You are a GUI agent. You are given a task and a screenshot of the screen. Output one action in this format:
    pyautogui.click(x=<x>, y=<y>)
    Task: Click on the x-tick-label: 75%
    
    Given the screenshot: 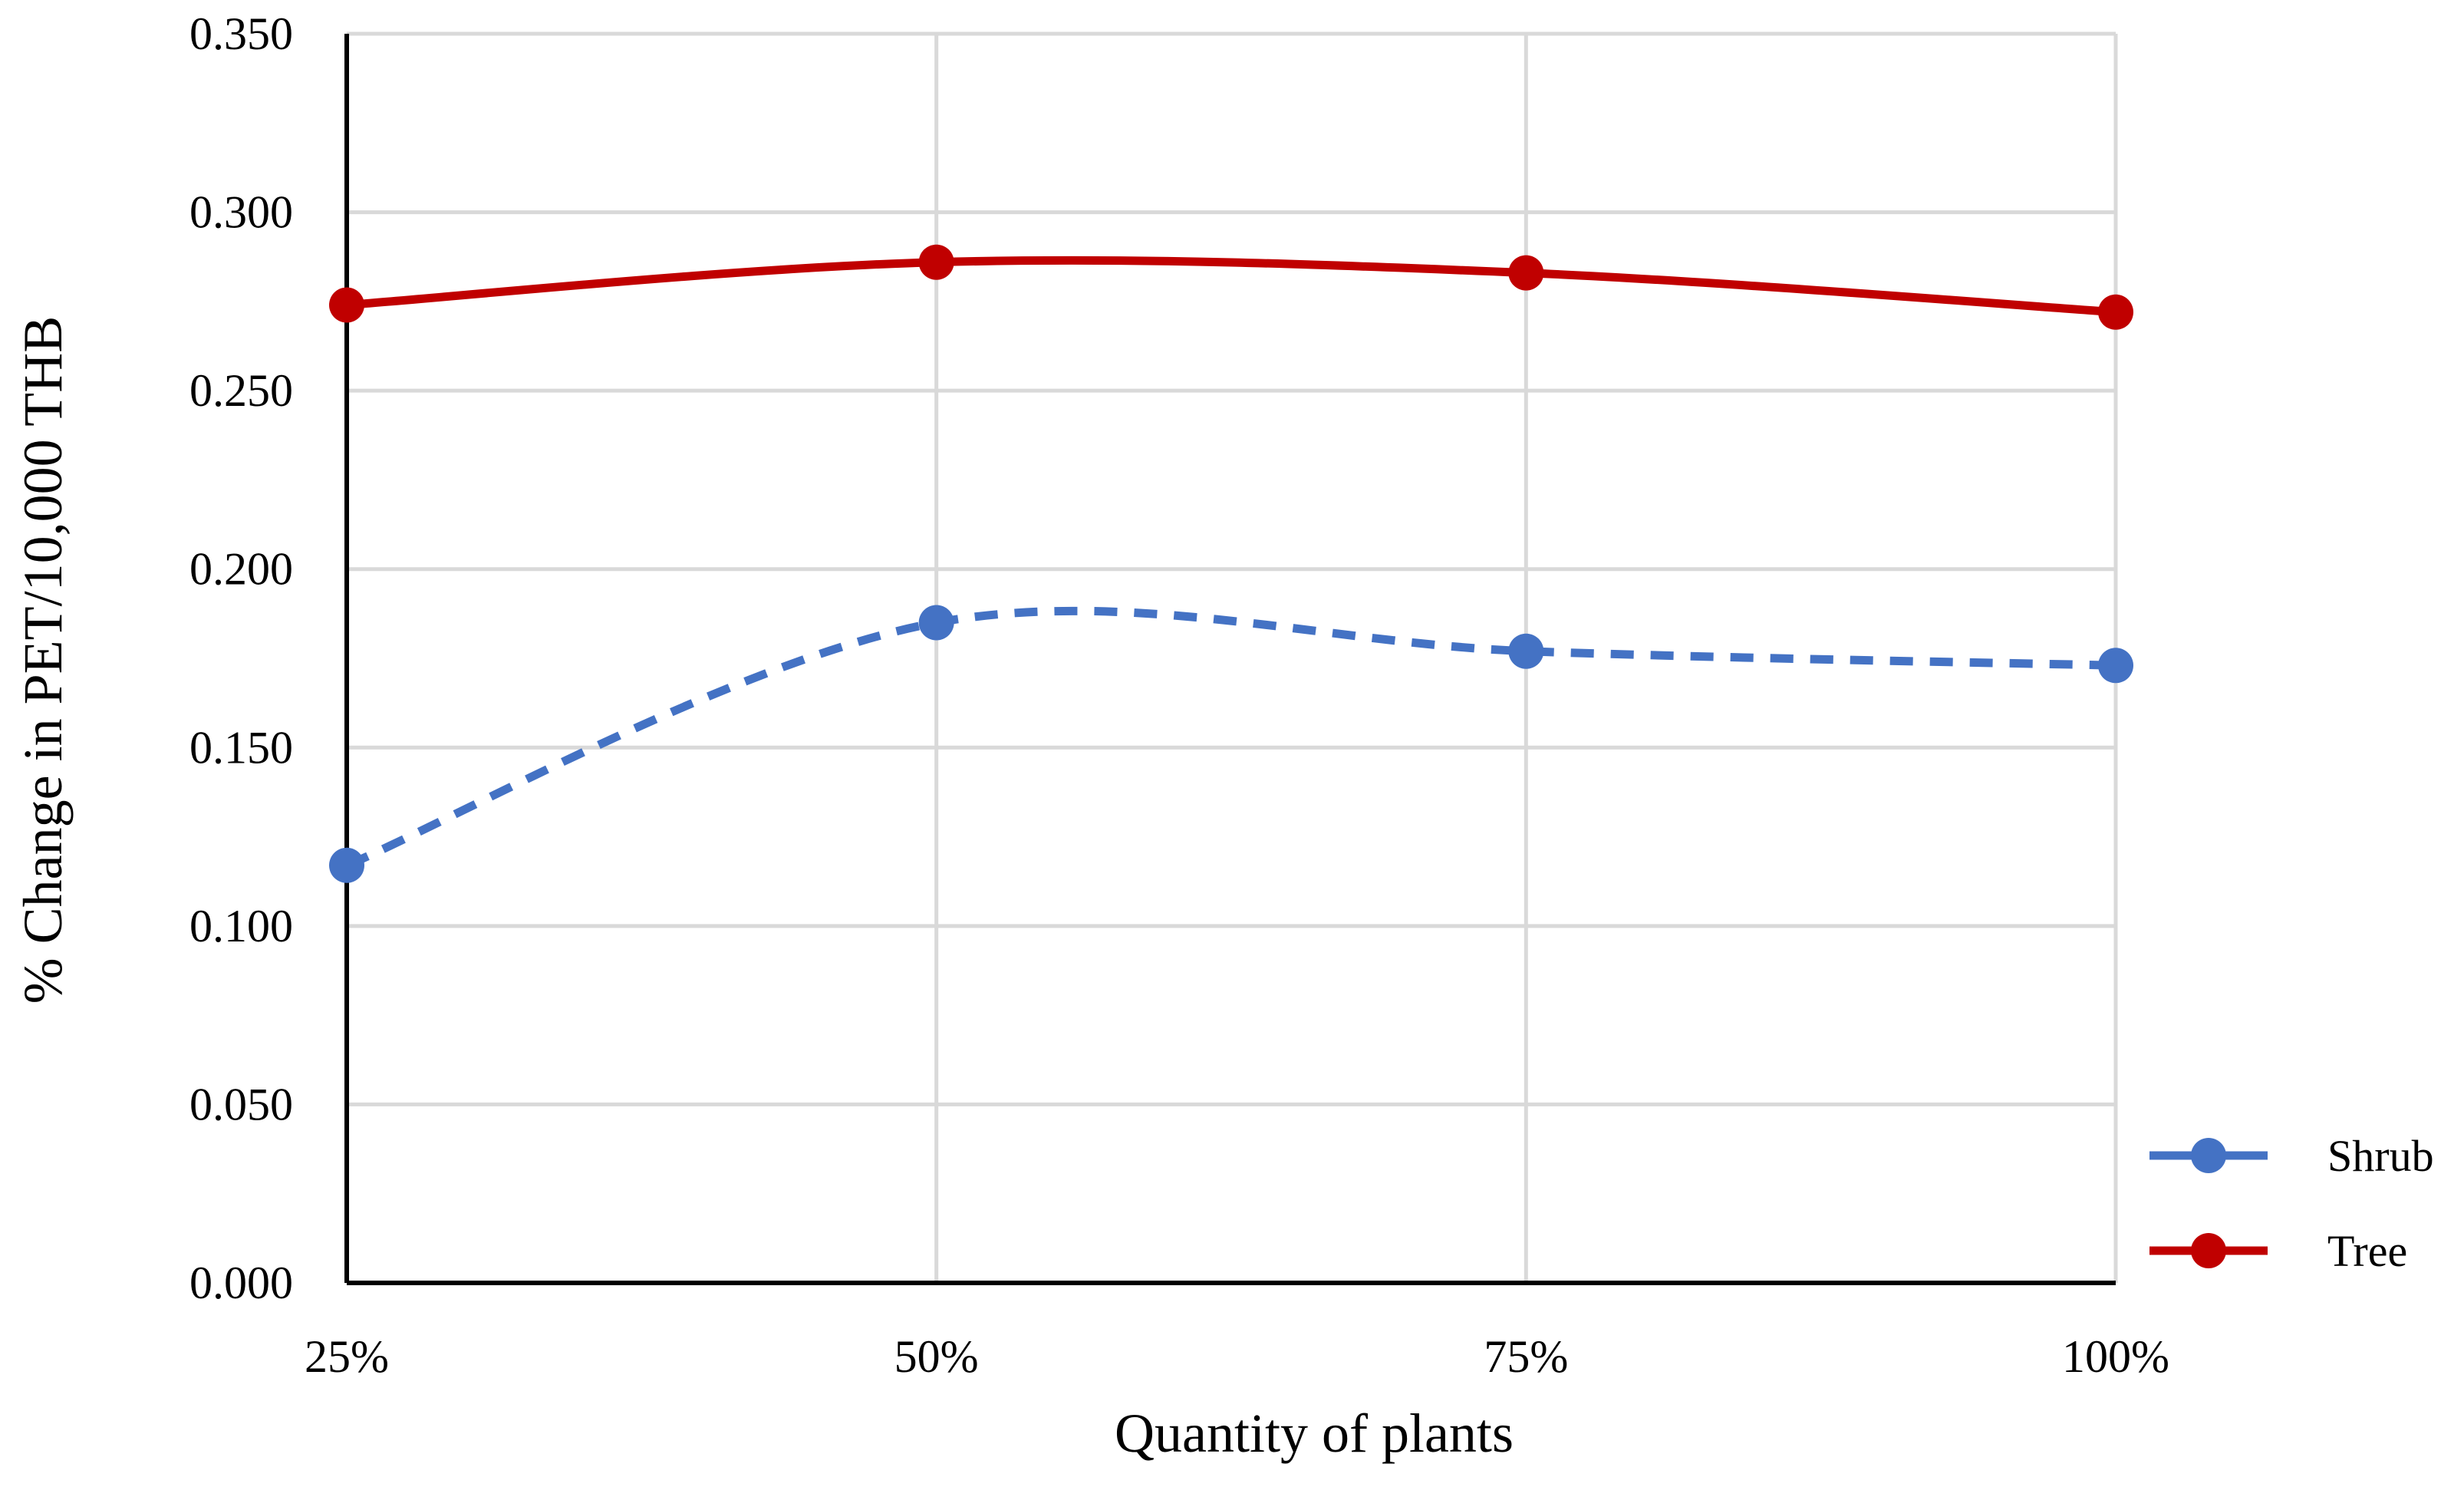 What is the action you would take?
    pyautogui.click(x=1526, y=1356)
    